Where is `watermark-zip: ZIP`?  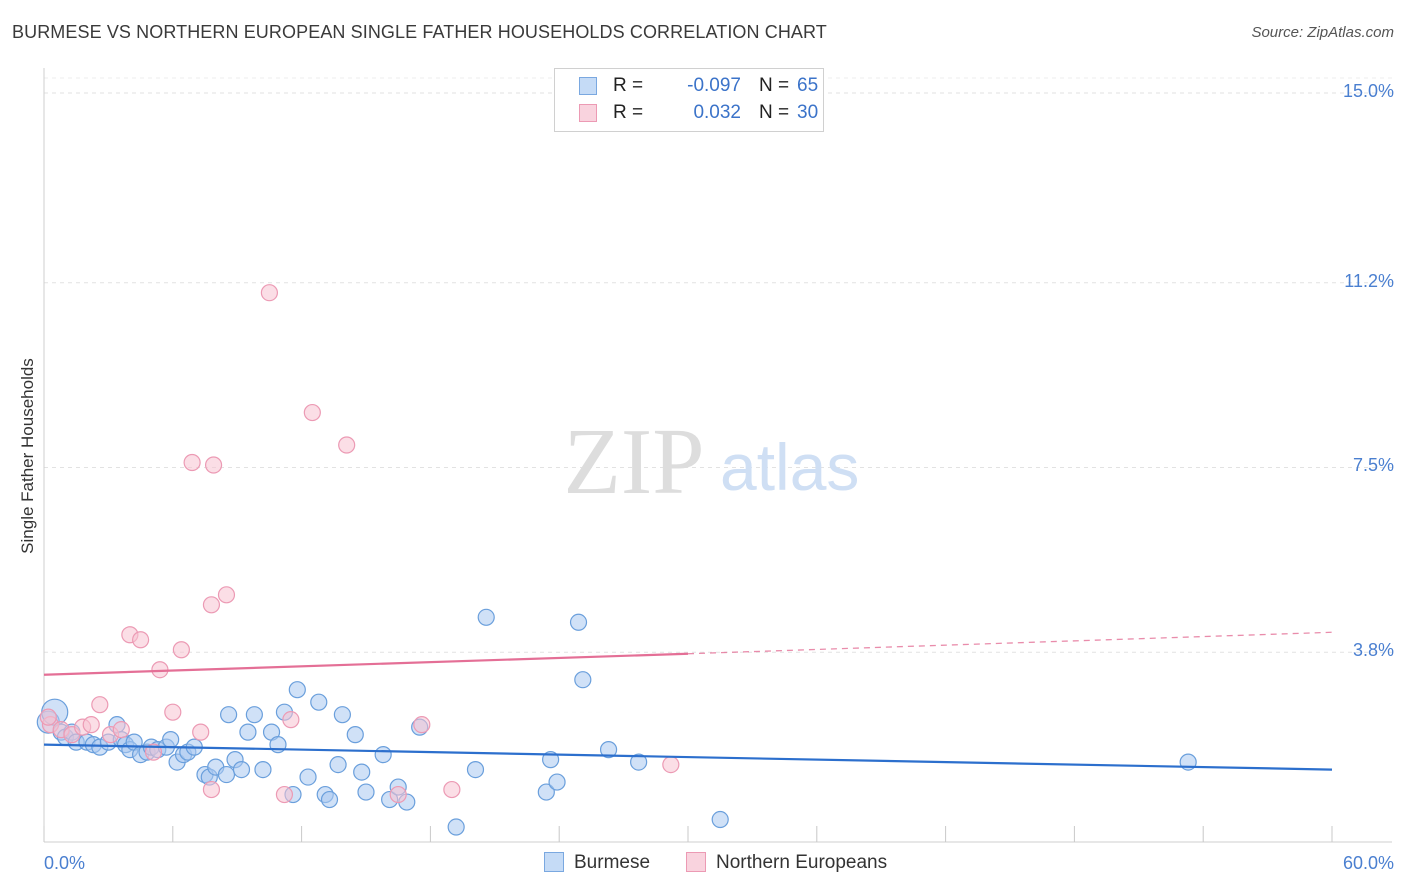 watermark-zip: ZIP is located at coordinates (634, 462).